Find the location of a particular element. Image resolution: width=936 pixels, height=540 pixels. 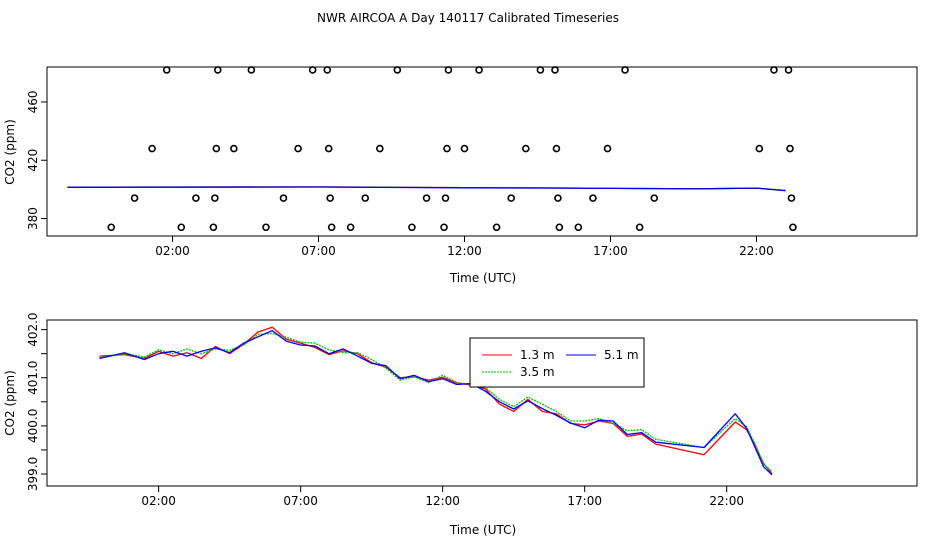

panel1-y-axis-label: CO2 (ppm) is located at coordinates (10, 152).